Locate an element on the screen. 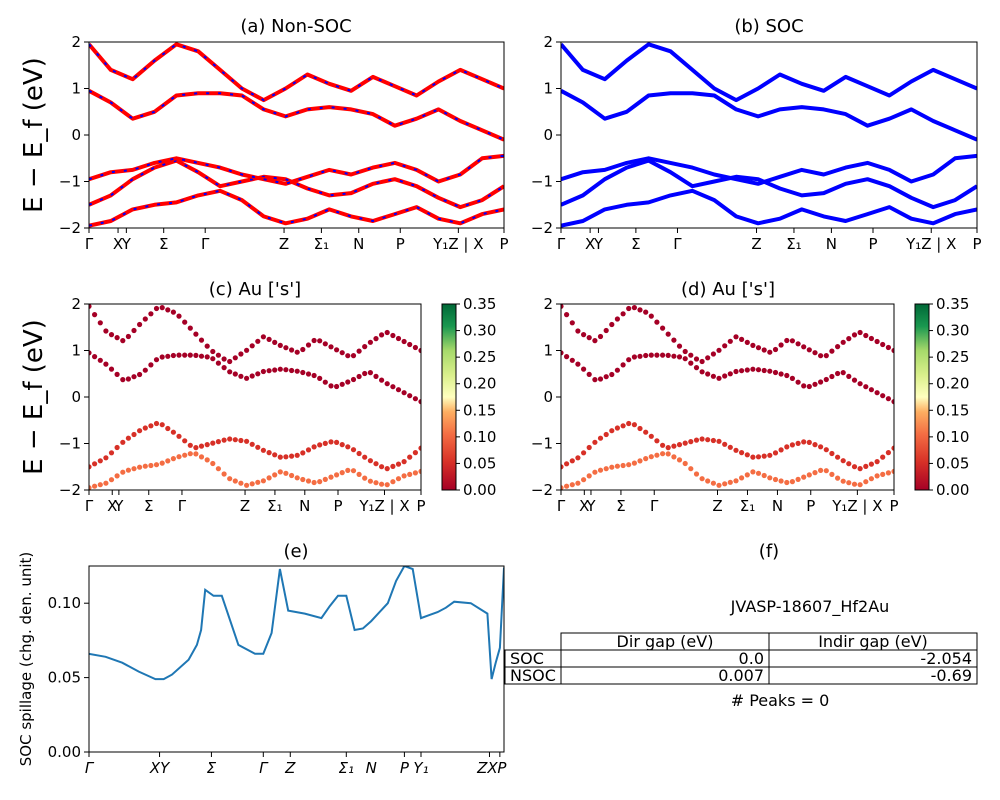  table-cell is located at coordinates (873, 675).